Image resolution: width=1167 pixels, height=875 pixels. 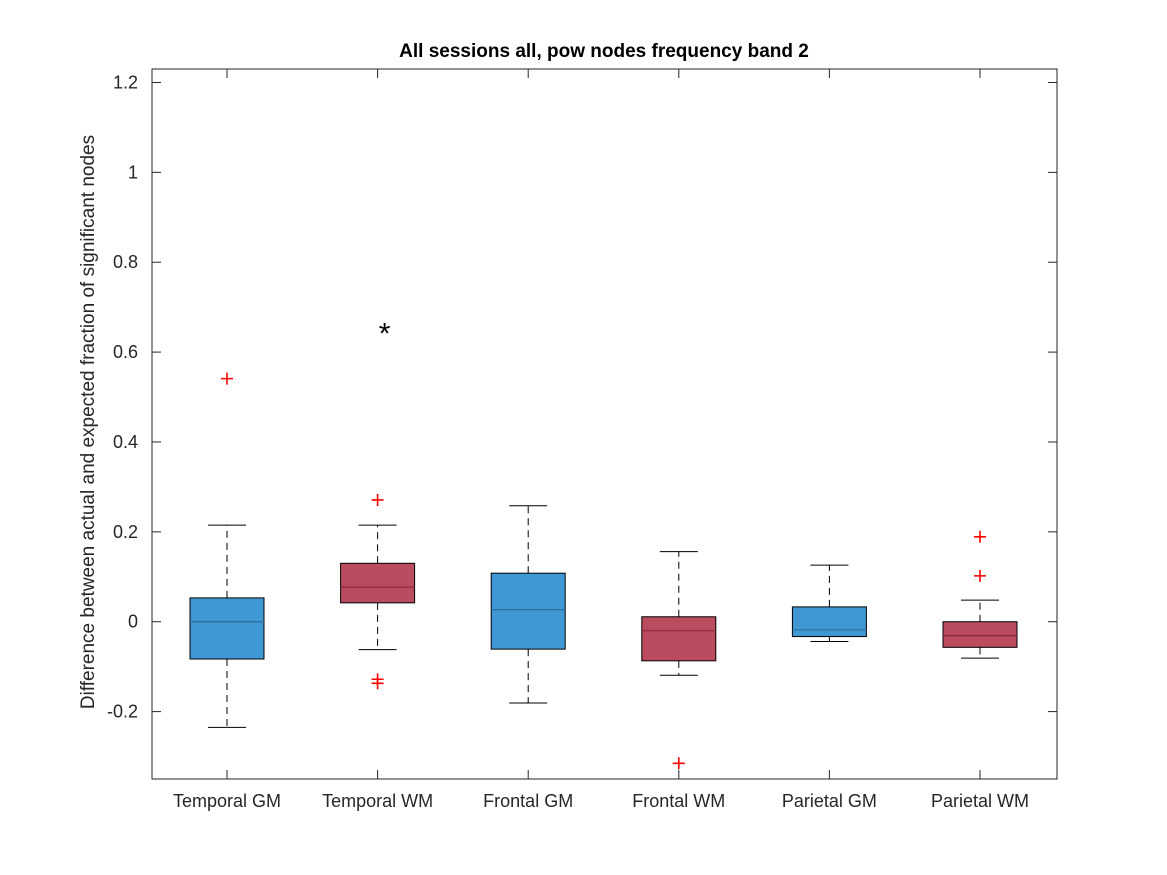 I want to click on significance-star: *, so click(x=385, y=333).